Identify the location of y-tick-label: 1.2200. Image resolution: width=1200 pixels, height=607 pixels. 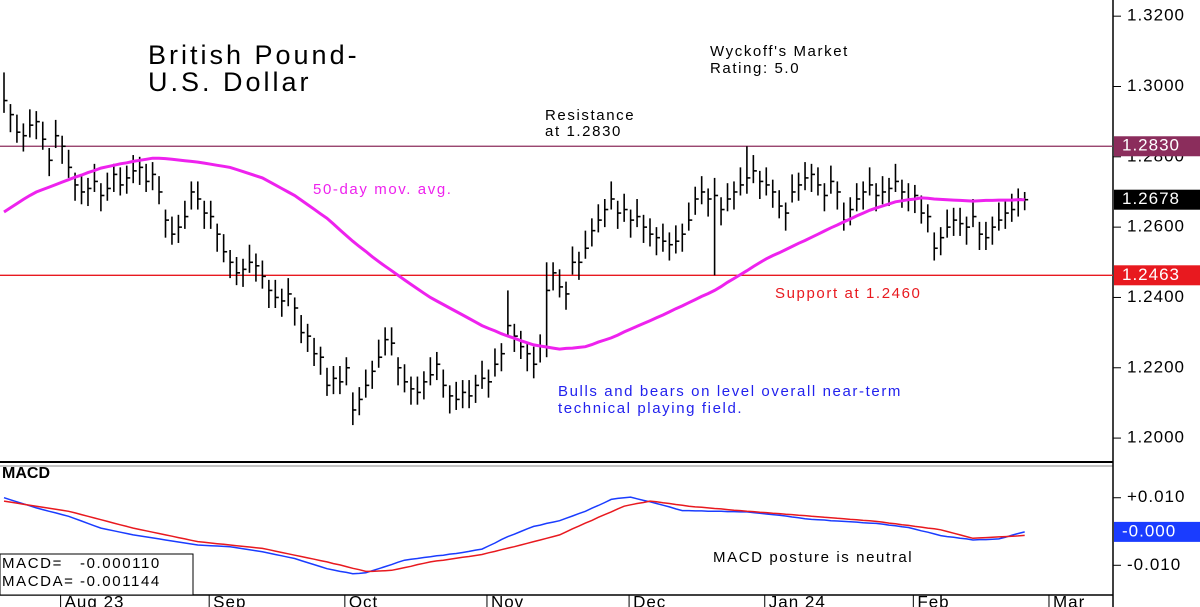
(1156, 366).